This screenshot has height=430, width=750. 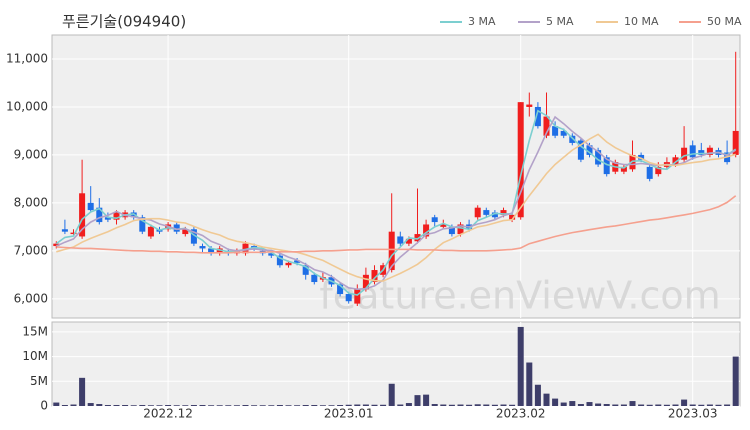 I want to click on y-tick-label: 10M, so click(x=35, y=356).